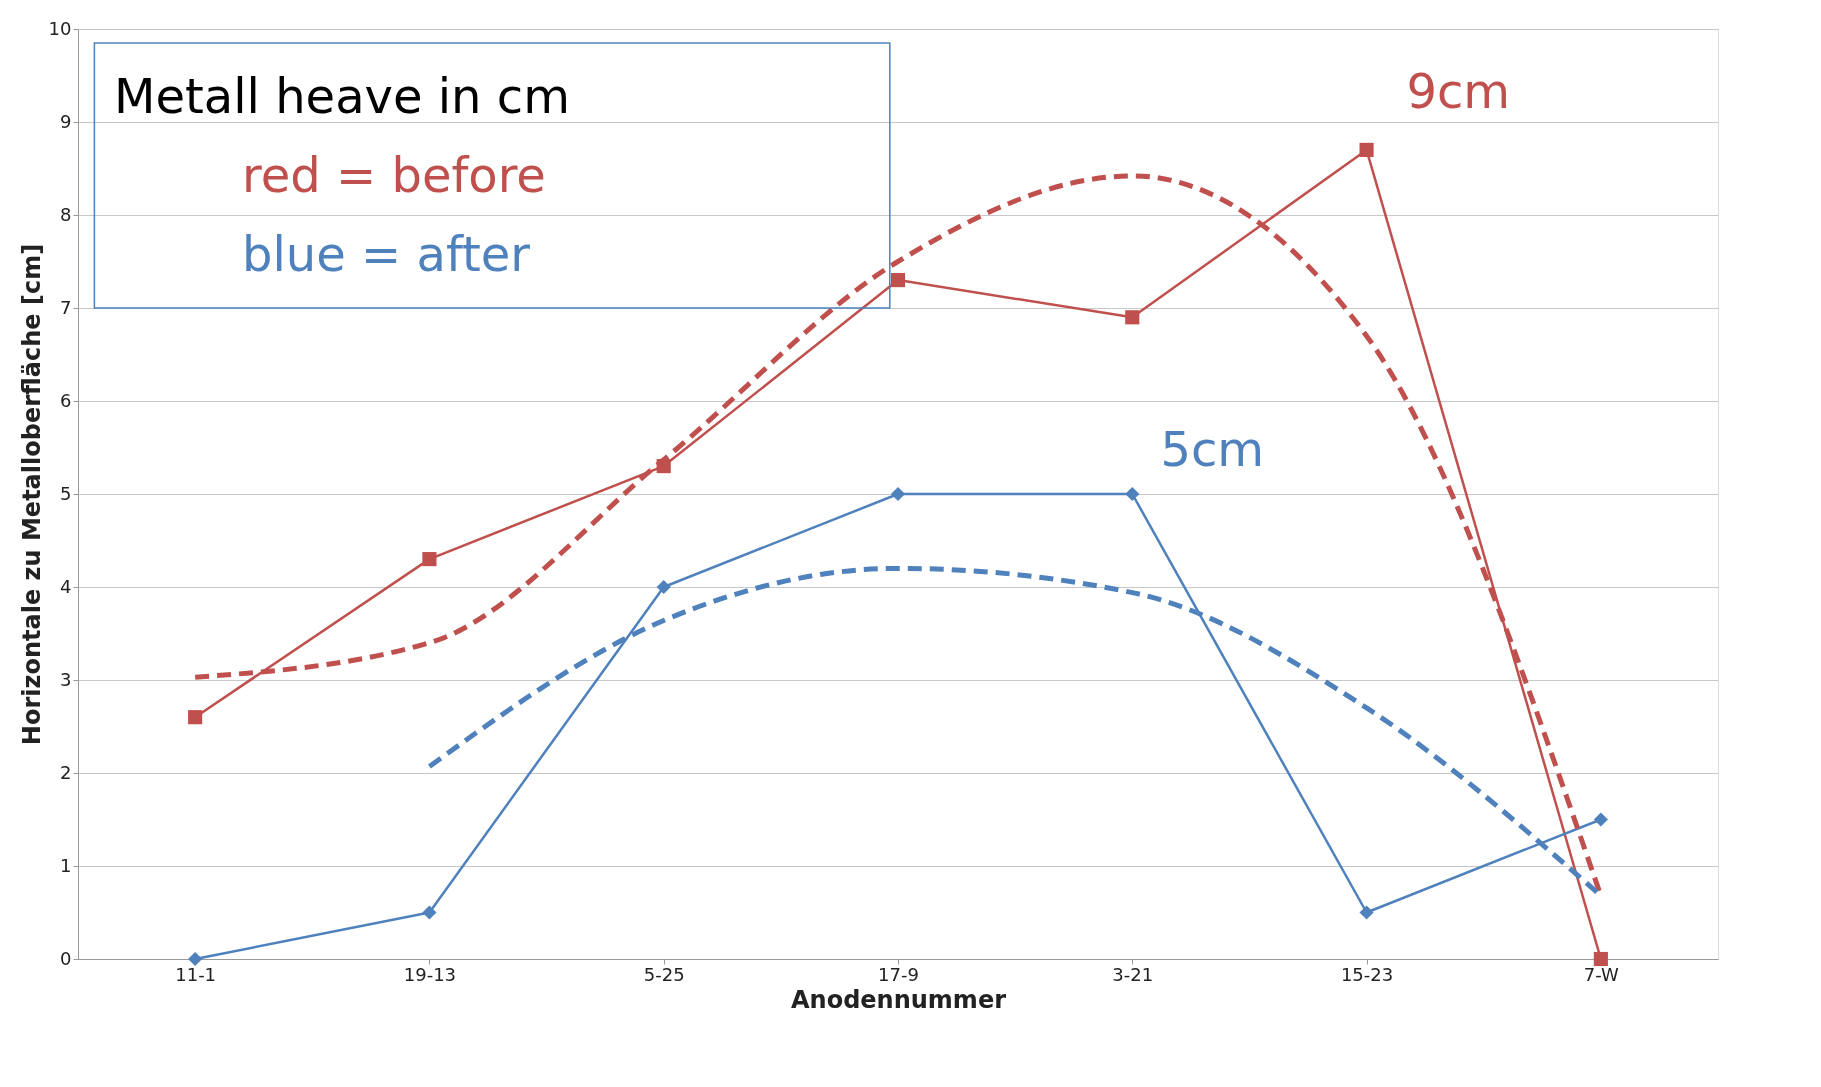 The image size is (1821, 1087). I want to click on y-tick-label: 3, so click(66, 679).